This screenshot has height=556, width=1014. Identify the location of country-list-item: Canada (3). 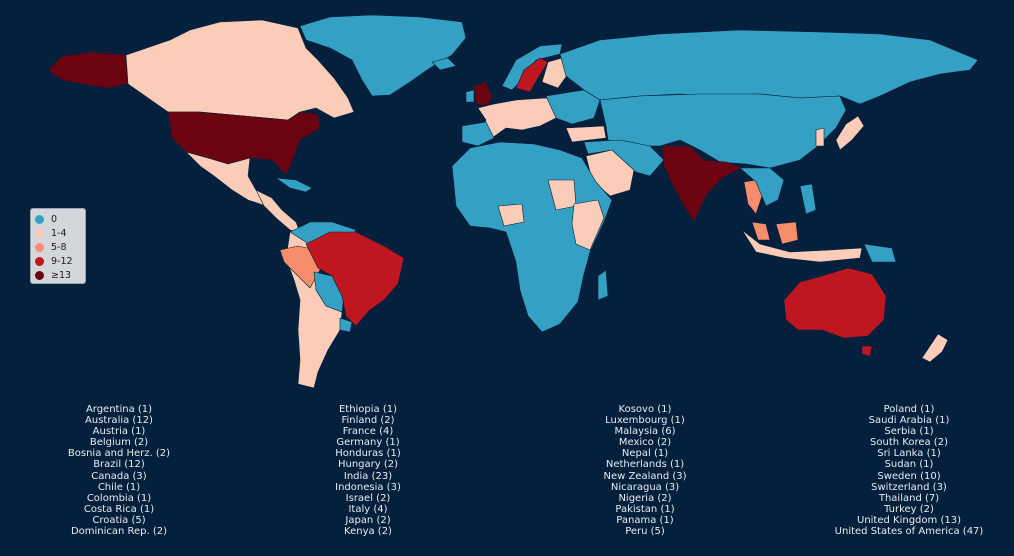
(119, 476).